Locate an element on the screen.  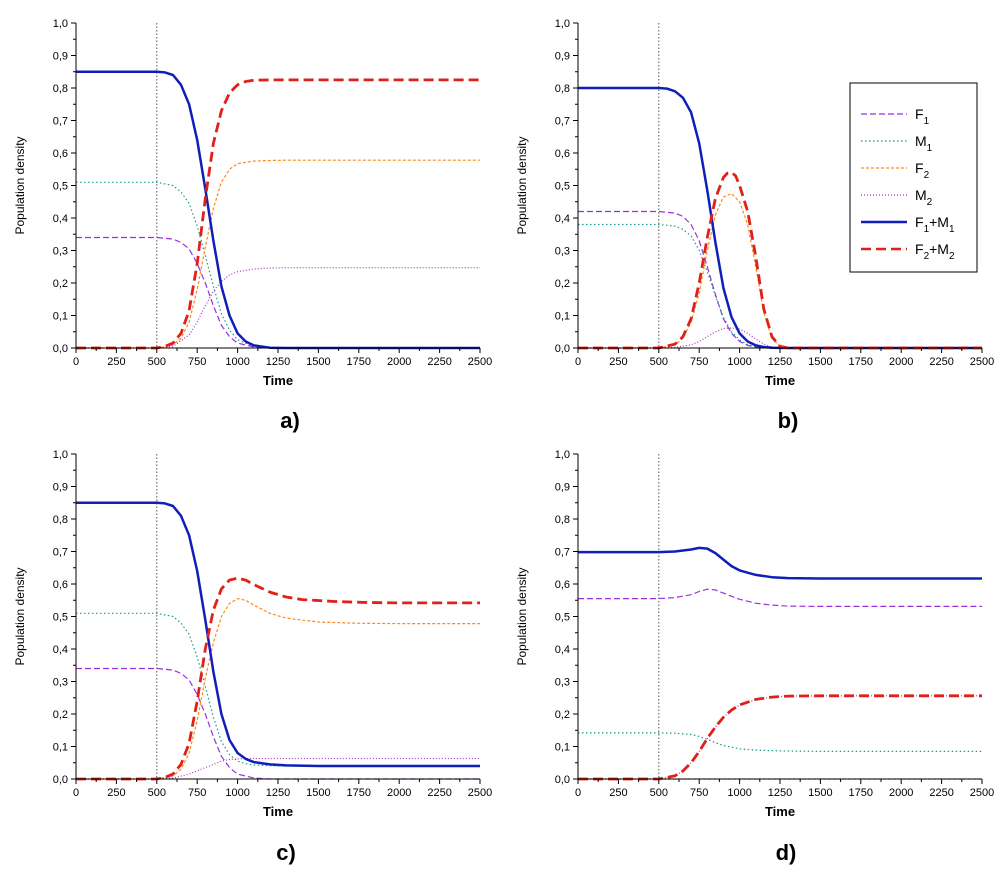
legend-label-m1: M is located at coordinates (921, 141).